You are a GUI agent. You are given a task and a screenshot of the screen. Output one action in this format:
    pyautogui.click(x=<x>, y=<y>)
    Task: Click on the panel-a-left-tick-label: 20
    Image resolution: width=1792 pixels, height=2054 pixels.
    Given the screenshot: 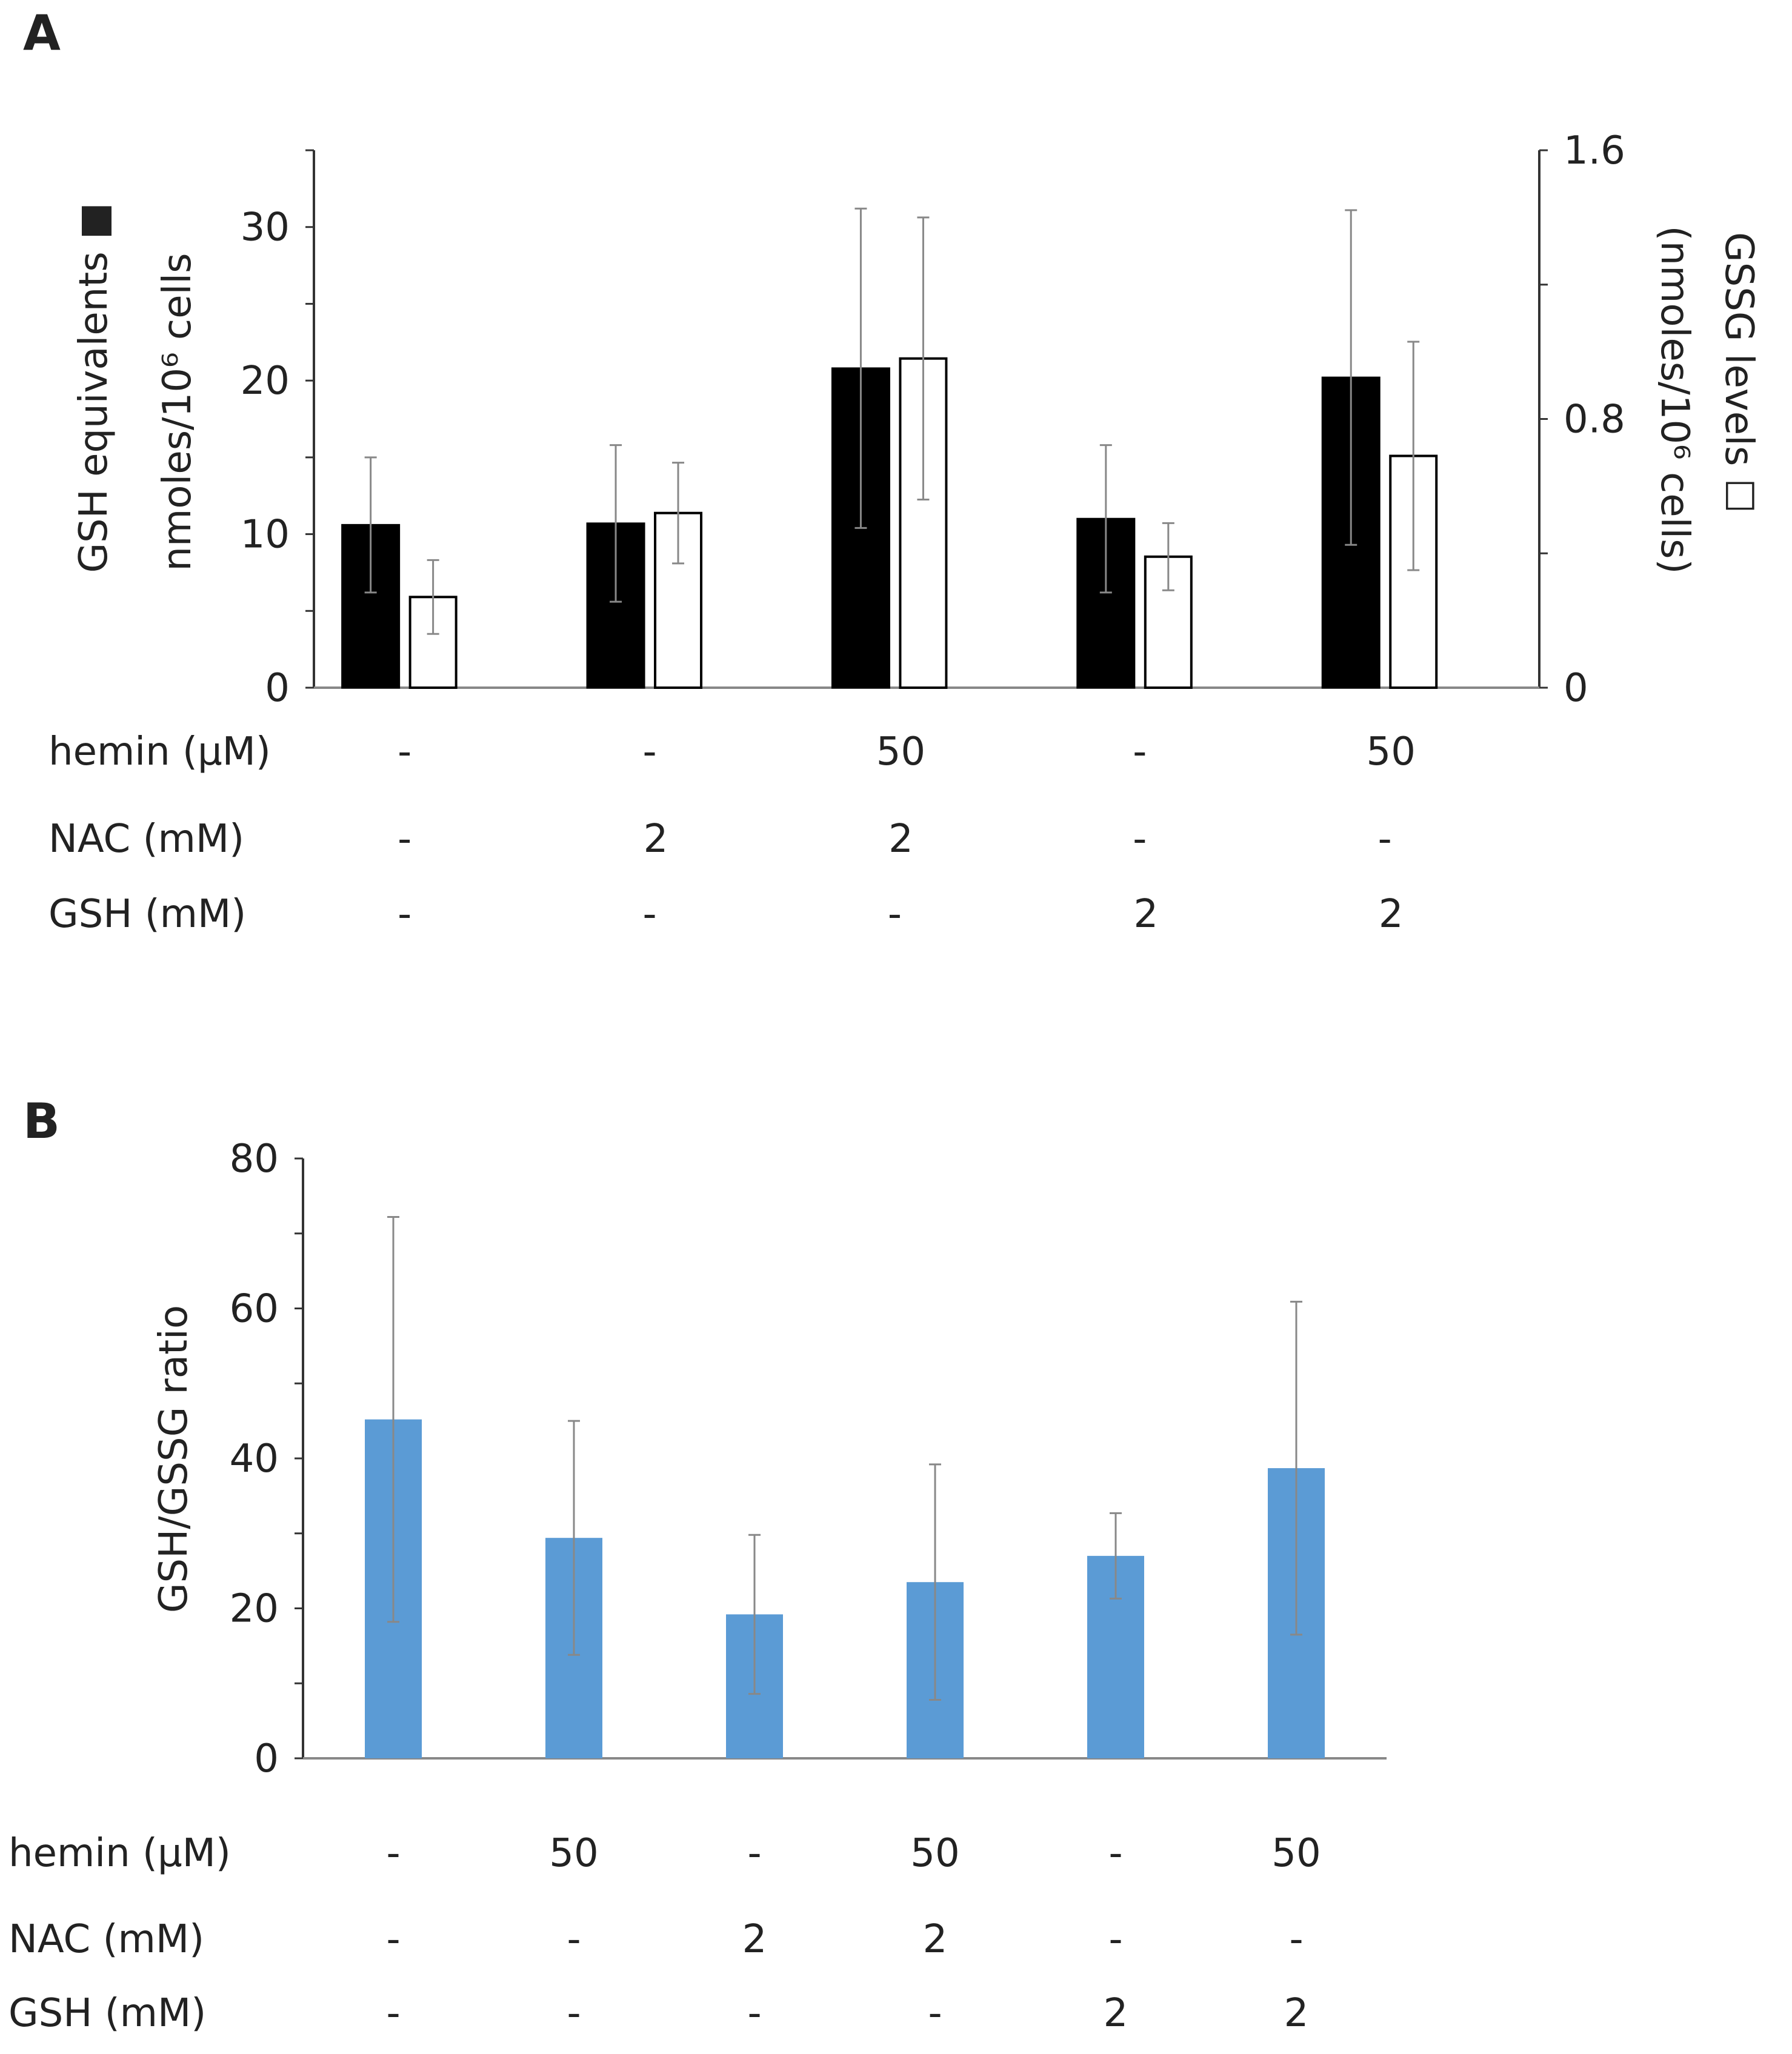 What is the action you would take?
    pyautogui.click(x=266, y=381)
    